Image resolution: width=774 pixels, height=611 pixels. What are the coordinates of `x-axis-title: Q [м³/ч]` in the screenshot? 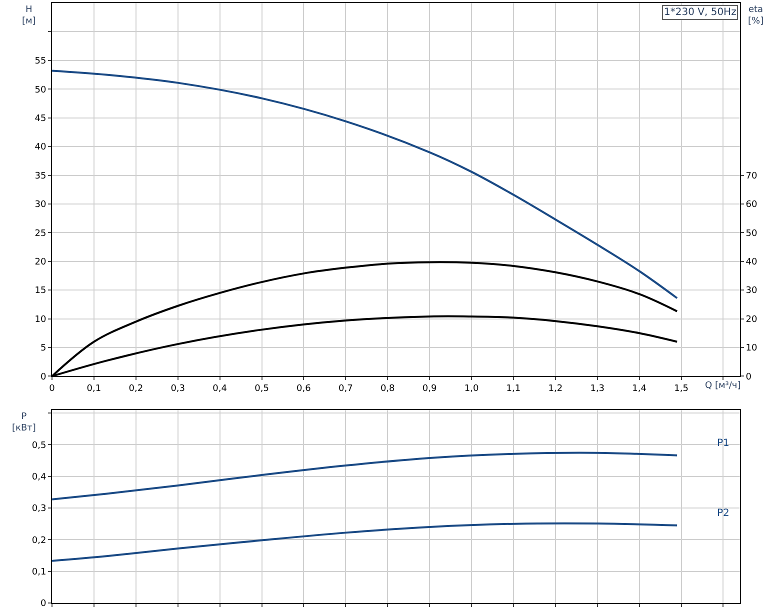 It's located at (723, 386).